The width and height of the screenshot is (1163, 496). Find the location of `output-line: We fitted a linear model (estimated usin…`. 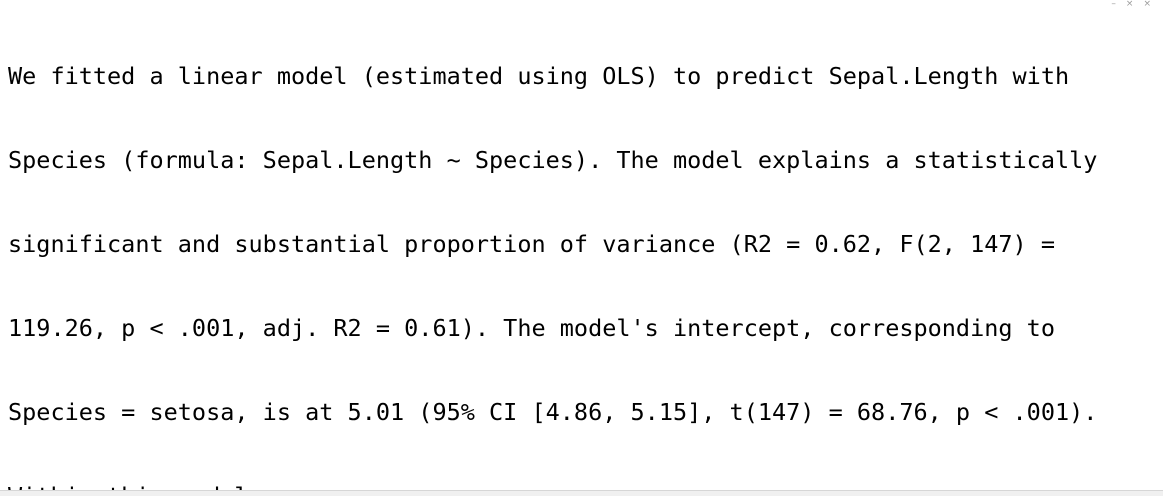

output-line: We fitted a linear model (estimated usin… is located at coordinates (539, 76).